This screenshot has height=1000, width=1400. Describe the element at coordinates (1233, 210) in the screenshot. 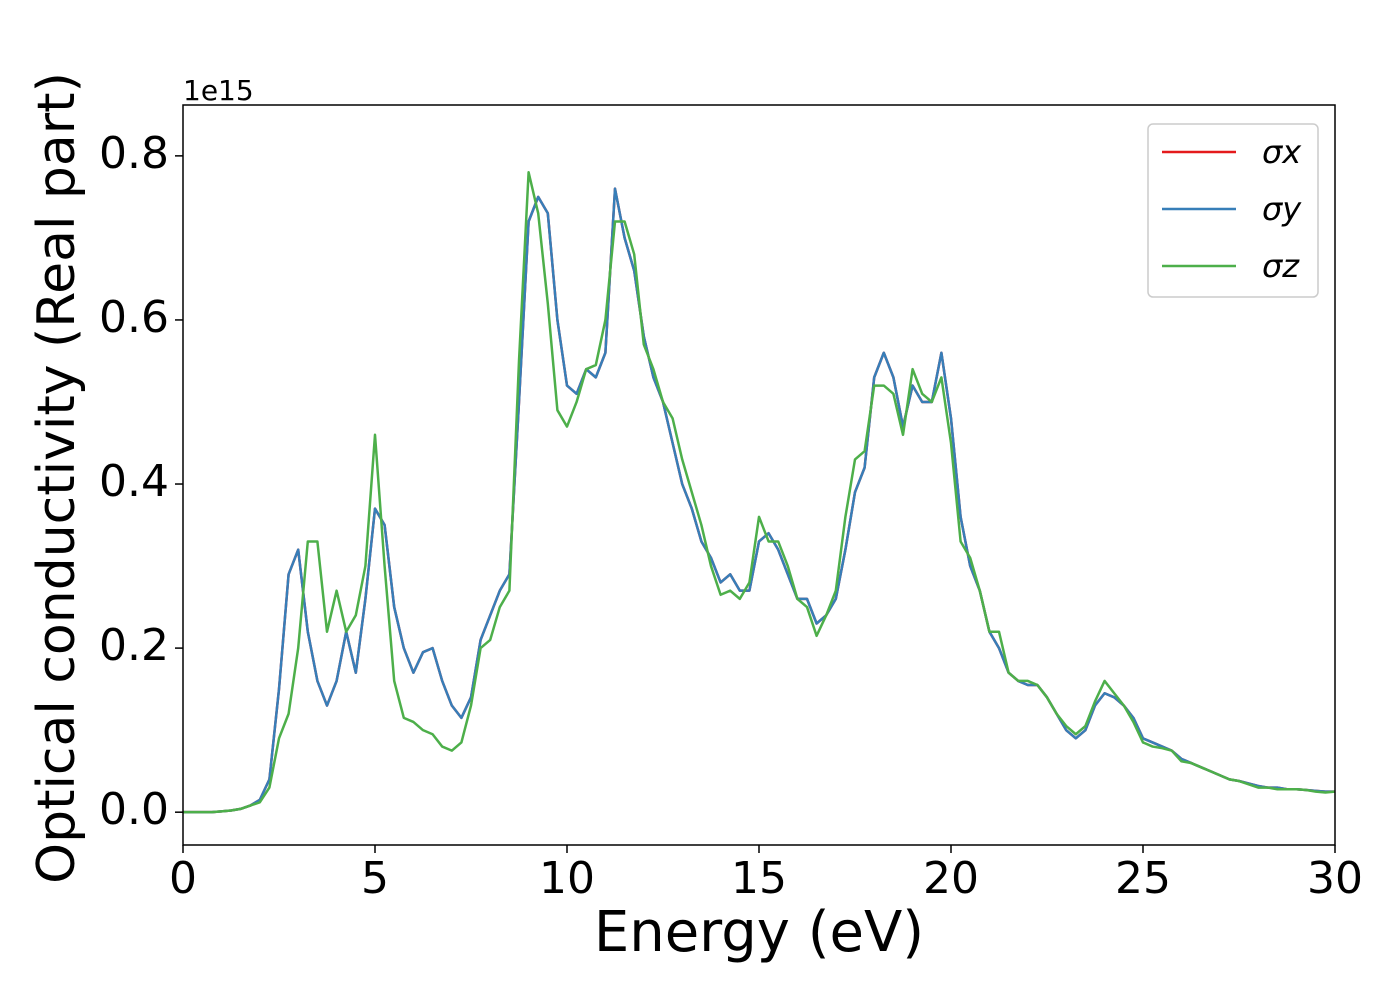

I see `legend-box` at that location.